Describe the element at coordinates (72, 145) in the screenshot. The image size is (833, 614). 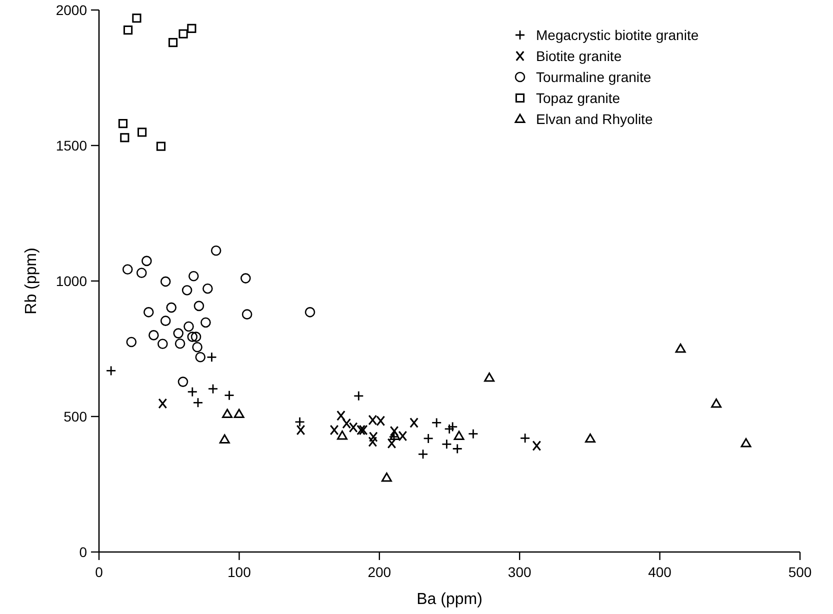
I see `y-tick-label: 1500` at that location.